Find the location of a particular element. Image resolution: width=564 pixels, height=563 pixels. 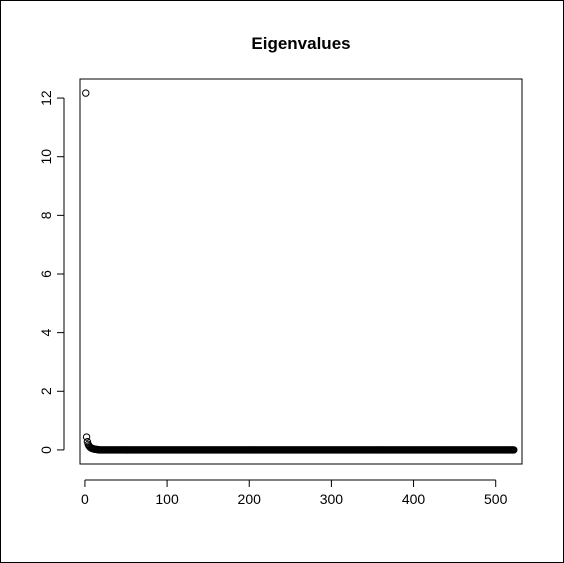

y-tick-label: 10 is located at coordinates (46, 157).